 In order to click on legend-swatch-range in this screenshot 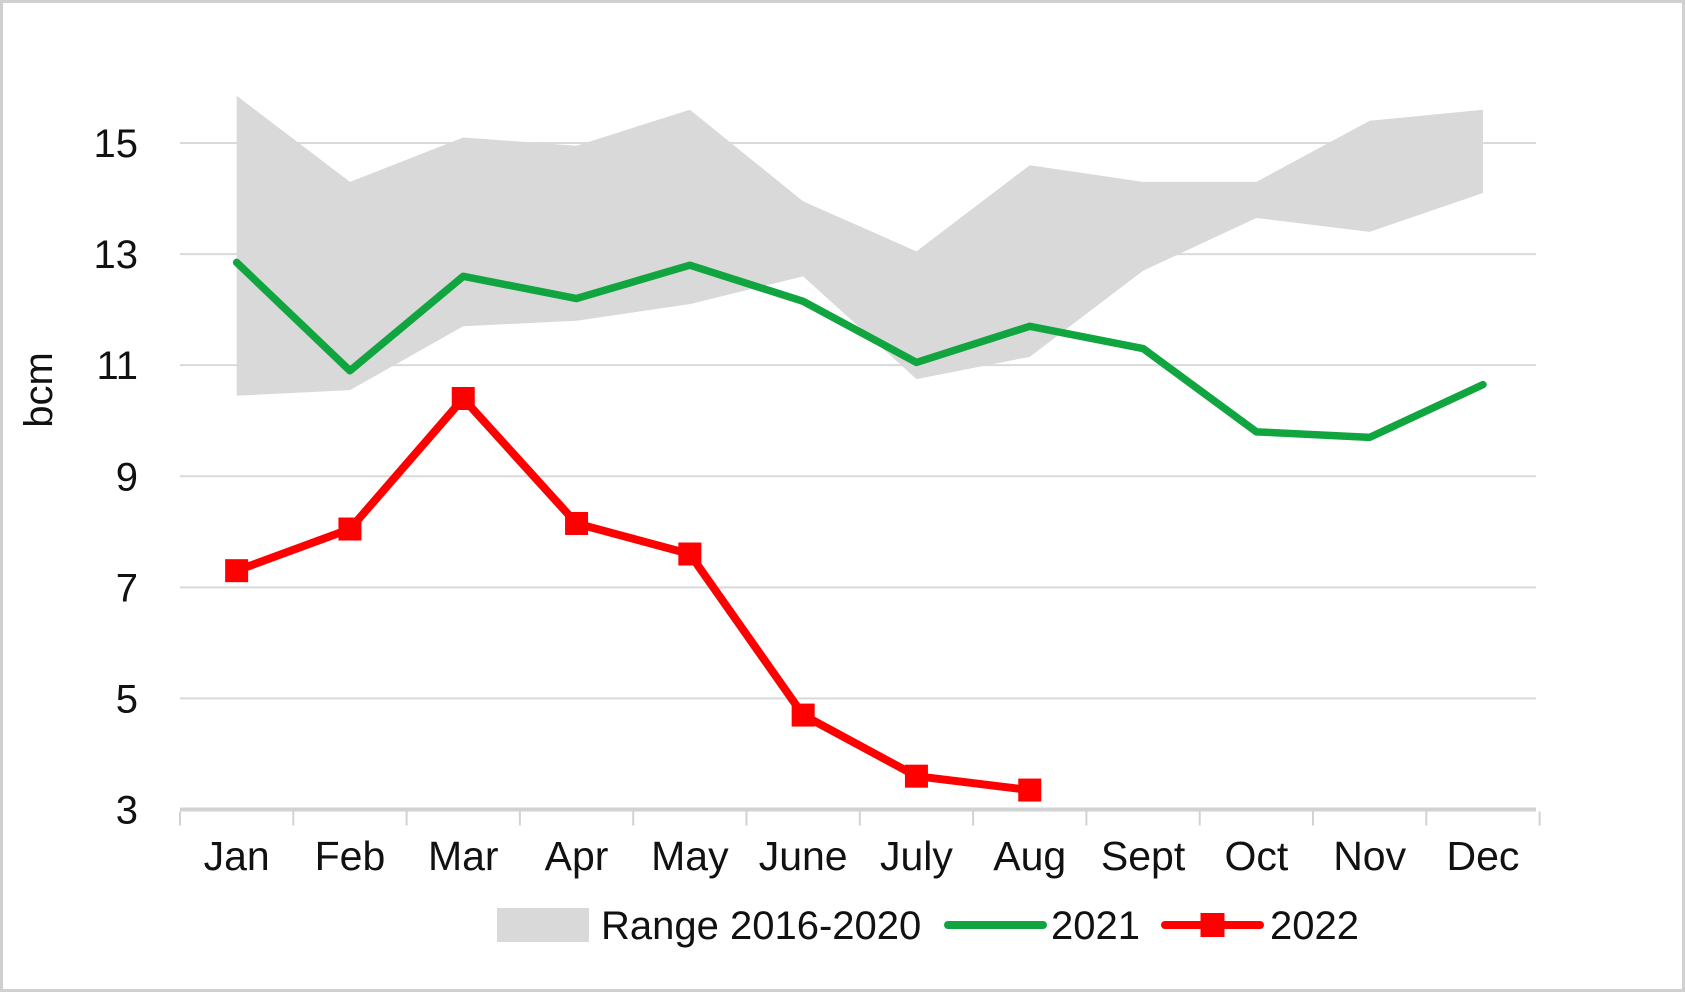, I will do `click(543, 925)`.